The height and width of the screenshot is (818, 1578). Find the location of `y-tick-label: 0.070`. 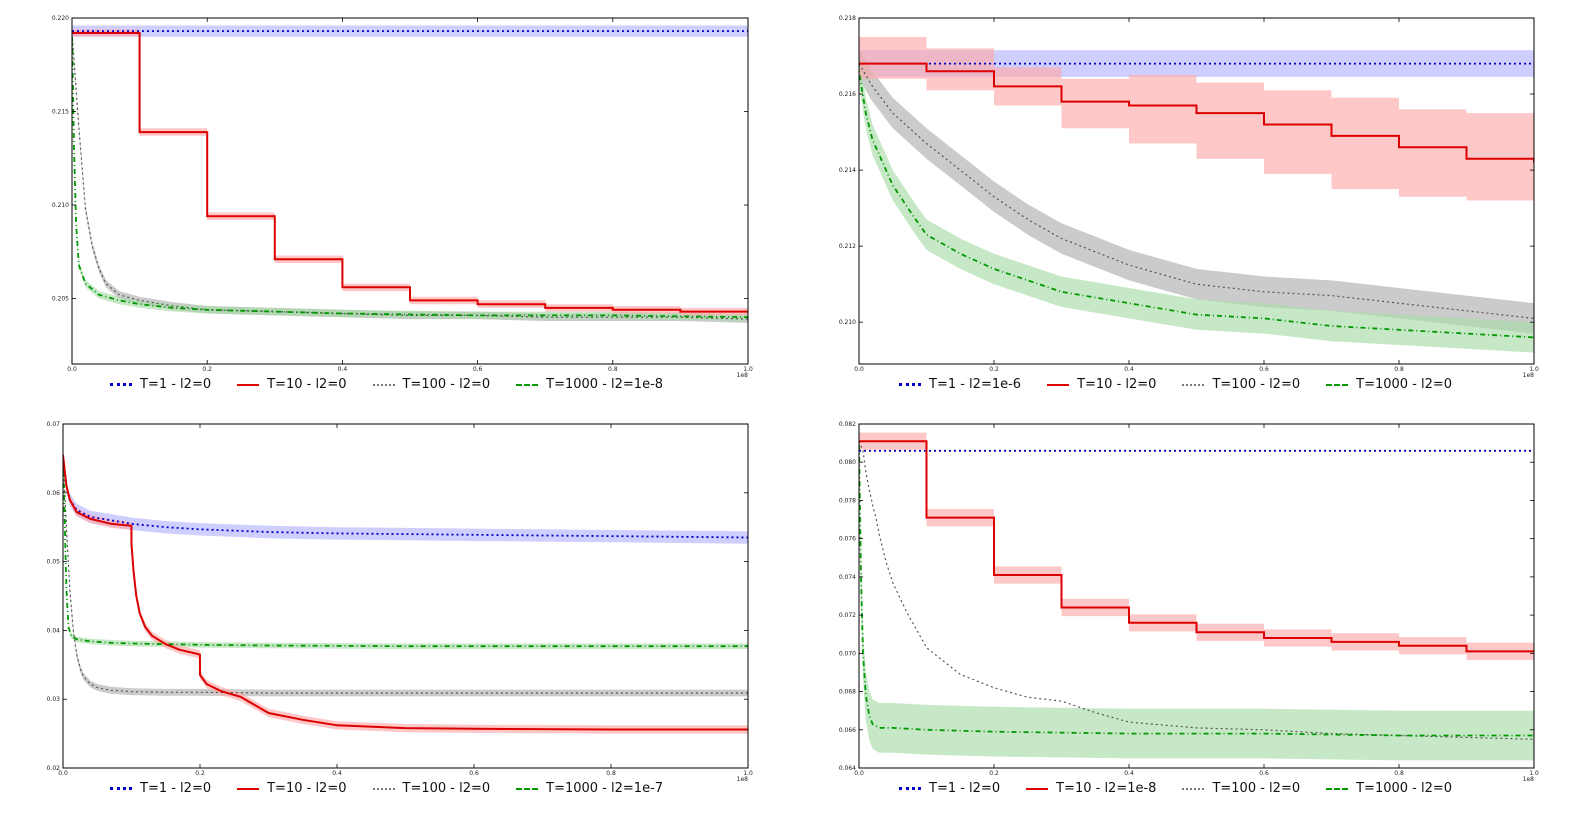

y-tick-label: 0.070 is located at coordinates (847, 653).